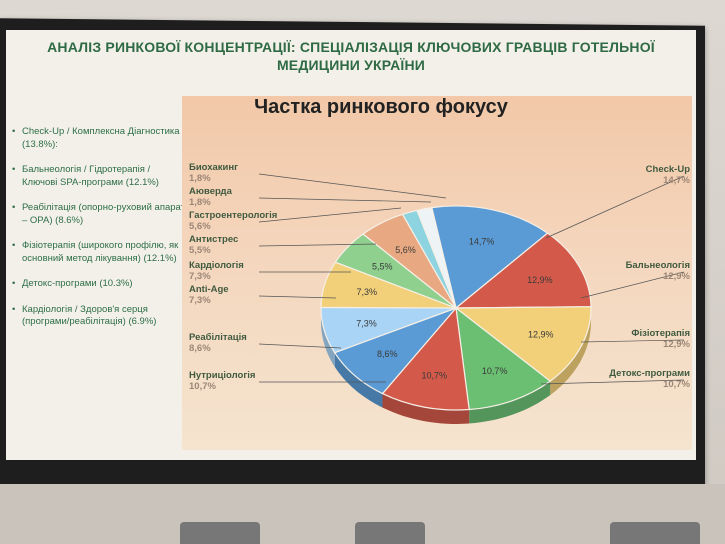 The height and width of the screenshot is (544, 725). What do you see at coordinates (222, 375) in the screenshot?
I see `category-label: Нутриціологія` at bounding box center [222, 375].